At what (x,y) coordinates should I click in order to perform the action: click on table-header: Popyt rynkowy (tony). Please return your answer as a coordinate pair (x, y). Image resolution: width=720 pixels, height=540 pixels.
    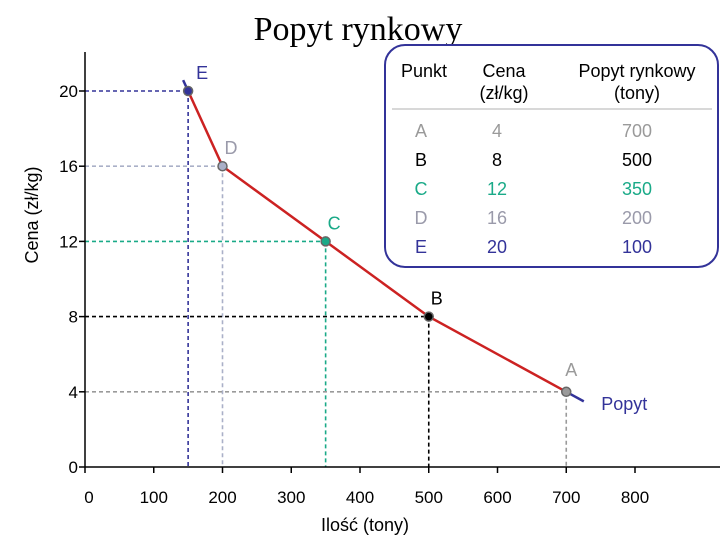
    Looking at the image, I should click on (636, 82).